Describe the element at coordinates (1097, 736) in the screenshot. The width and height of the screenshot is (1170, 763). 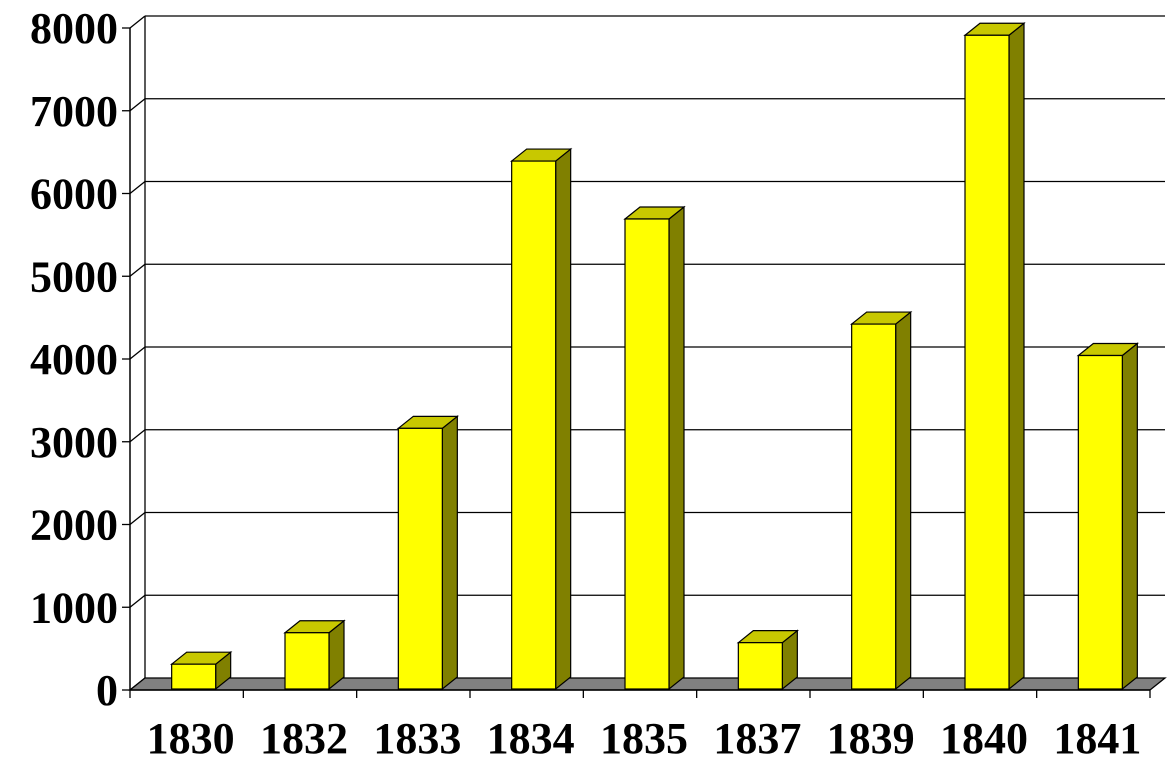
I see `x-tick-label: 1841` at that location.